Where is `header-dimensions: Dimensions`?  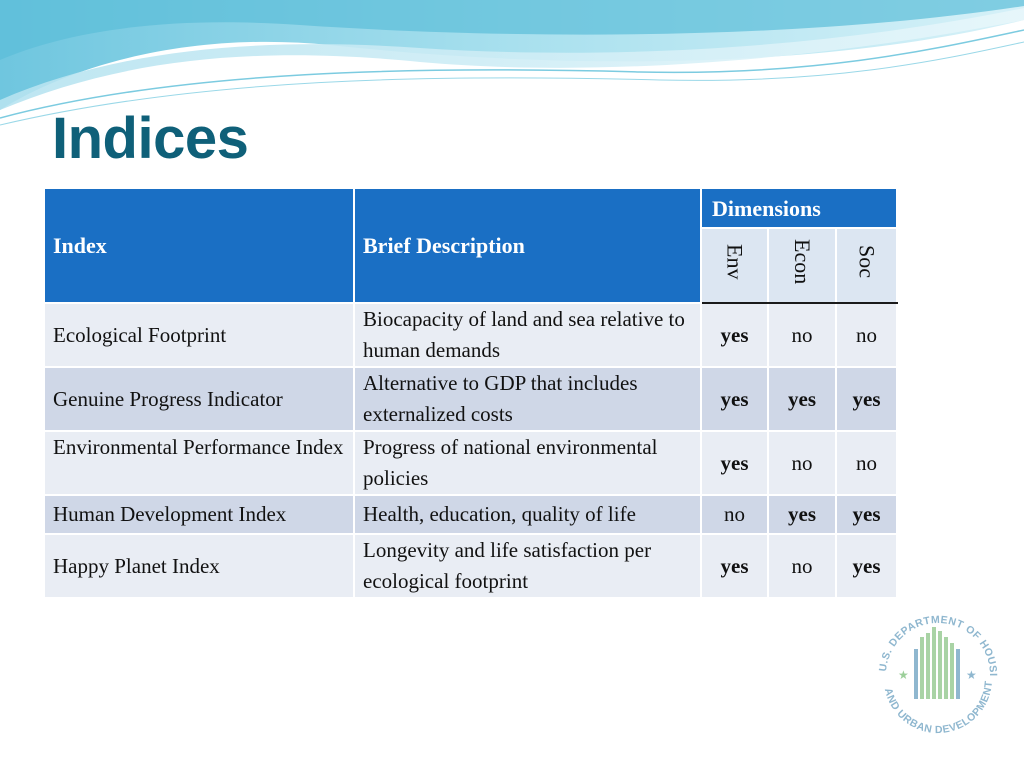
header-dimensions: Dimensions is located at coordinates (799, 208).